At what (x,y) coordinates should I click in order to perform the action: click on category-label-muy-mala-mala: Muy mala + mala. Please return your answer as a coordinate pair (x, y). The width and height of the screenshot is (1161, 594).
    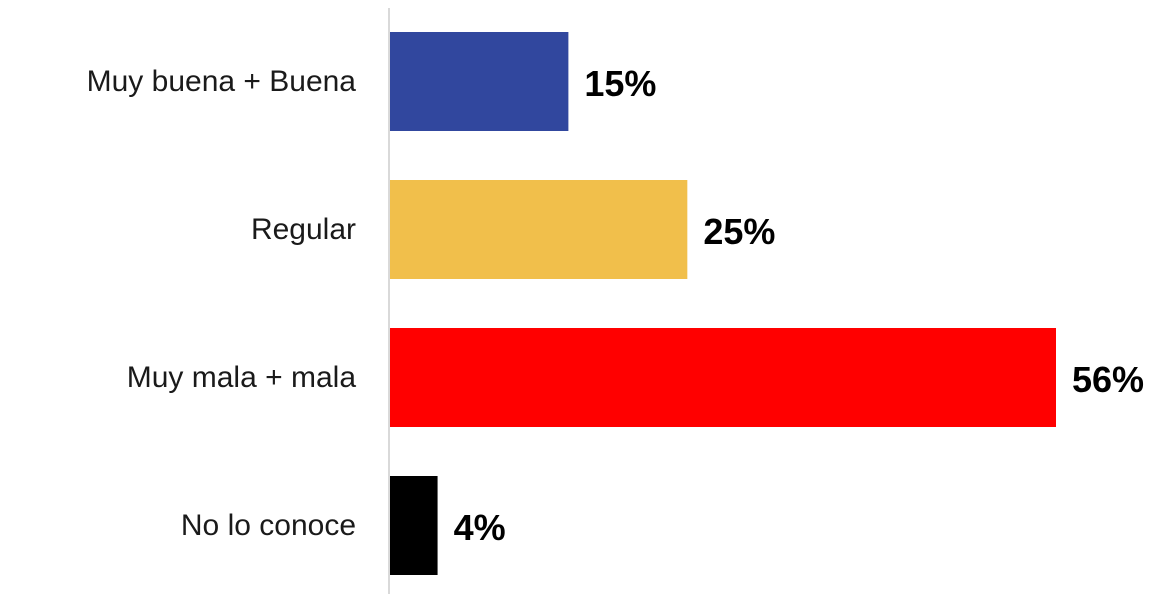
    Looking at the image, I should click on (242, 377).